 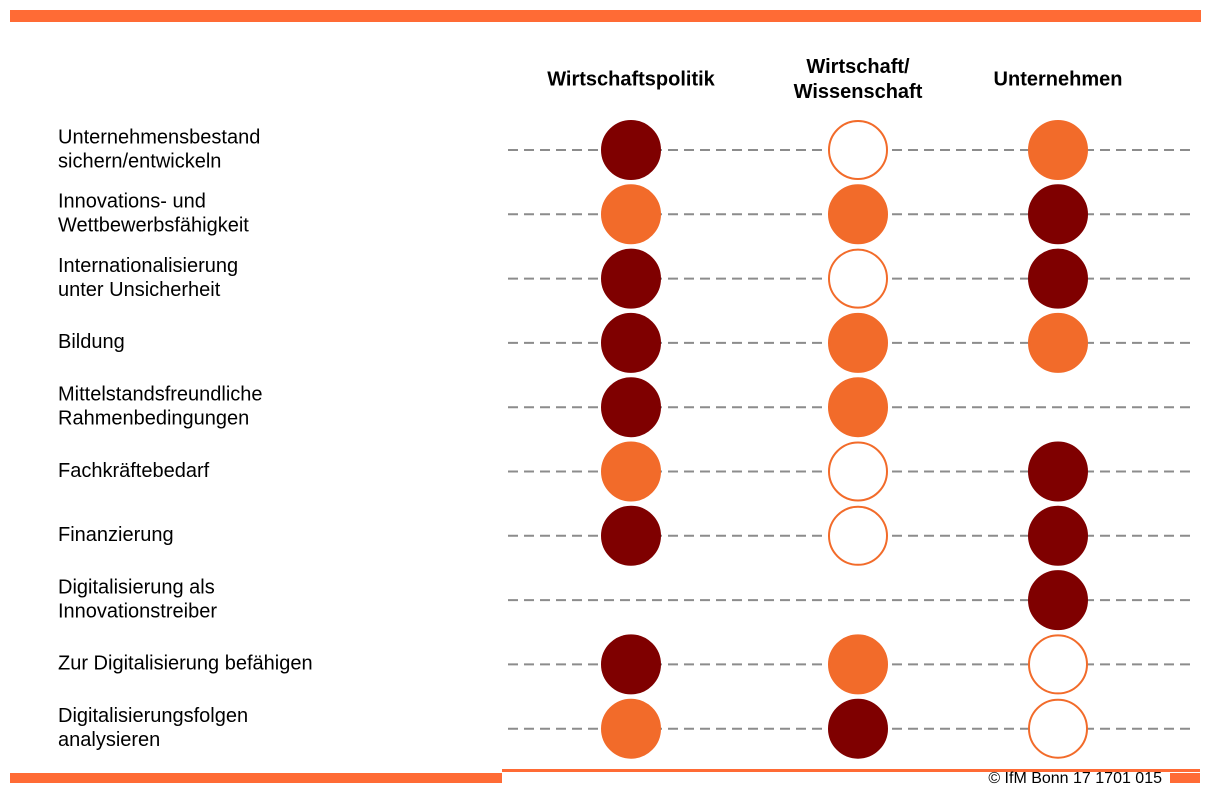 I want to click on row-label: Innovations- und, so click(x=132, y=202).